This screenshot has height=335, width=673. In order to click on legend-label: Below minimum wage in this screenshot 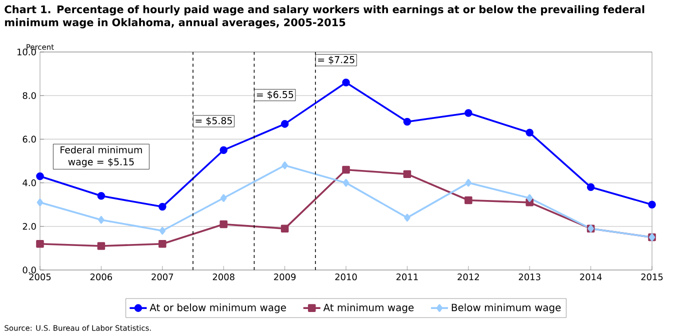, I will do `click(506, 309)`.